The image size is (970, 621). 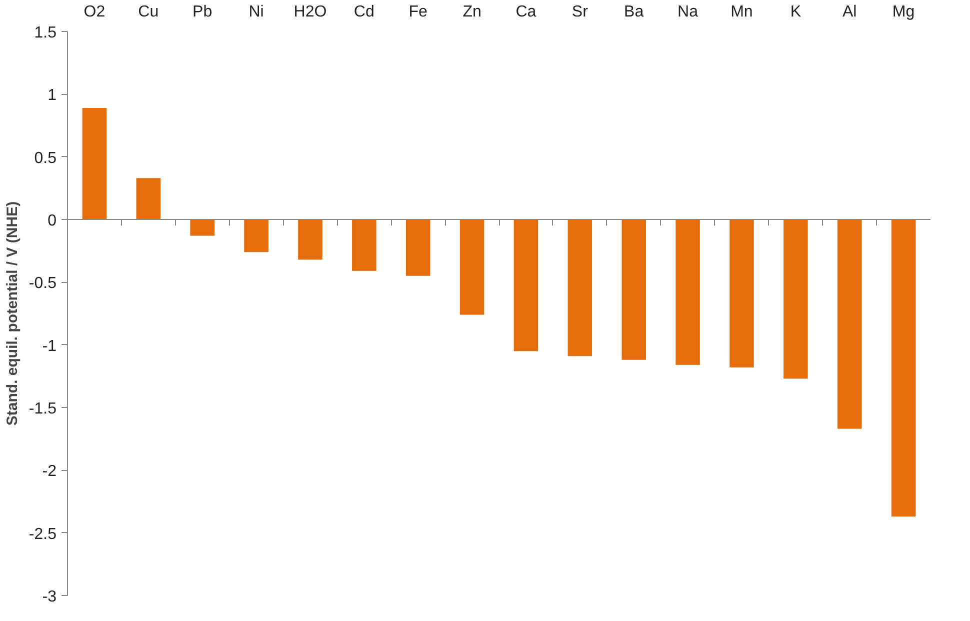 I want to click on x-tick-label: Ca, so click(x=526, y=12).